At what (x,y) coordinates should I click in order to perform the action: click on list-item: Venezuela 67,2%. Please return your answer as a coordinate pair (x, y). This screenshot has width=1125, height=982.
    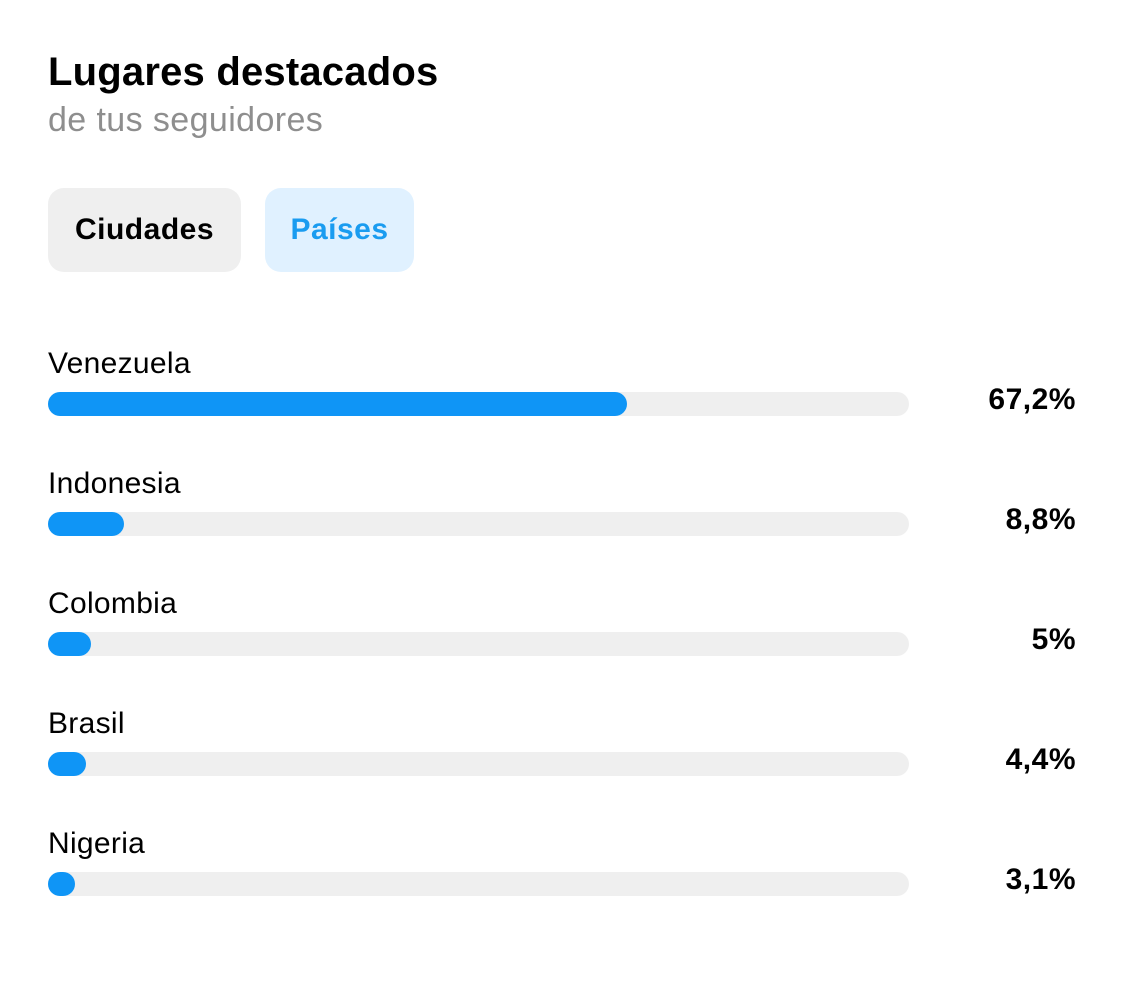
    Looking at the image, I should click on (562, 400).